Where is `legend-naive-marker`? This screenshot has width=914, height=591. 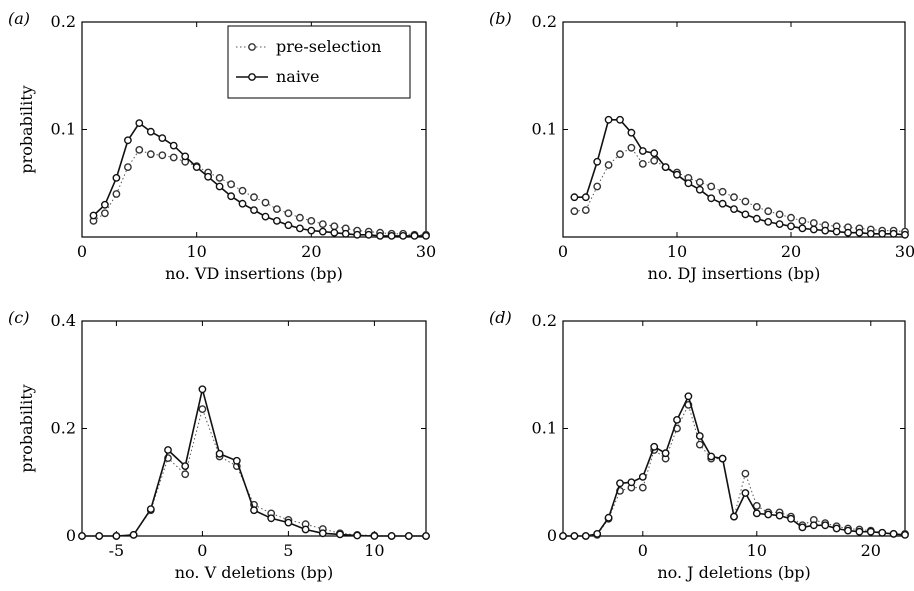
legend-naive-marker is located at coordinates (252, 77).